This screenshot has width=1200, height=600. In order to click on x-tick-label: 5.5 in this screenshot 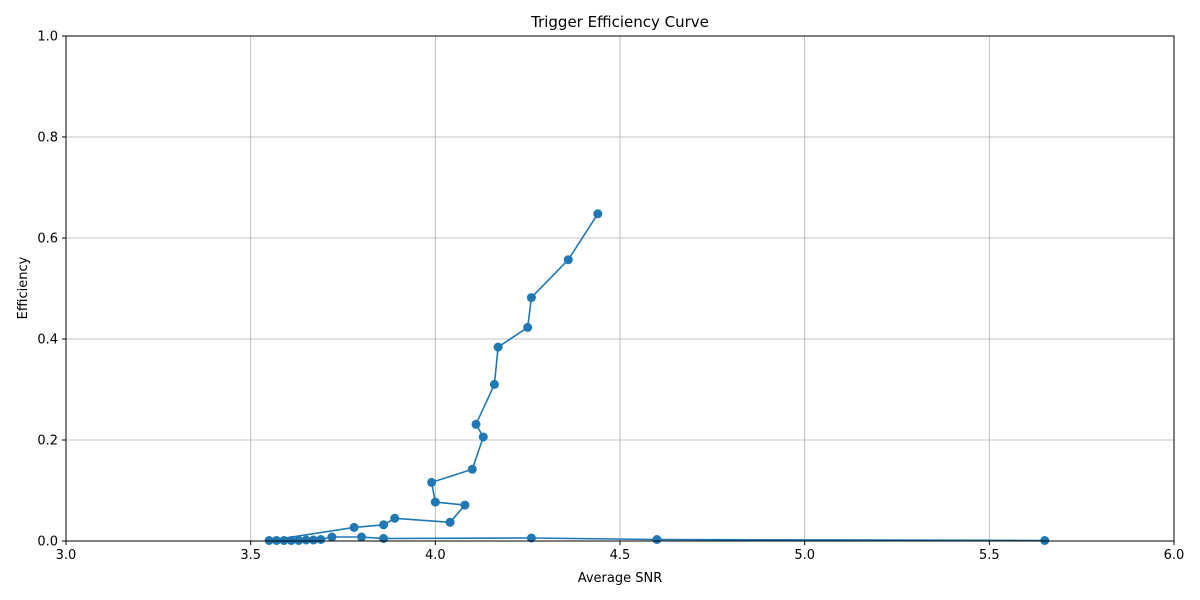, I will do `click(989, 555)`.